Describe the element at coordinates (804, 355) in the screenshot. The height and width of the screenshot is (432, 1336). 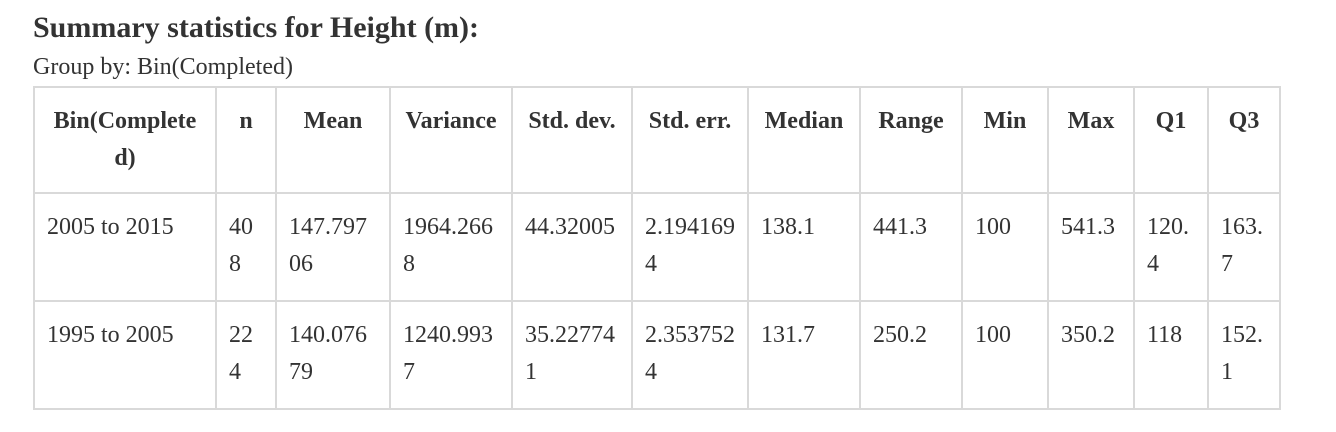
I see `cell-median: 131.7` at that location.